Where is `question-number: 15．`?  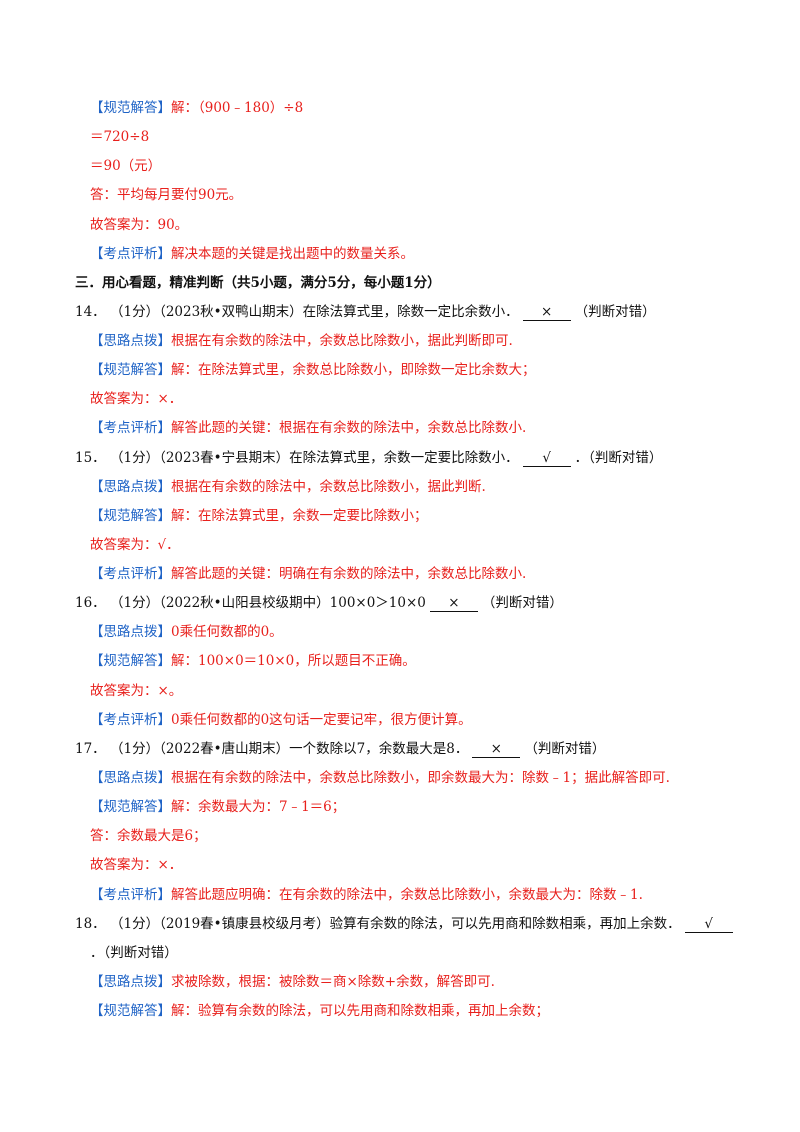
question-number: 15． is located at coordinates (90, 457).